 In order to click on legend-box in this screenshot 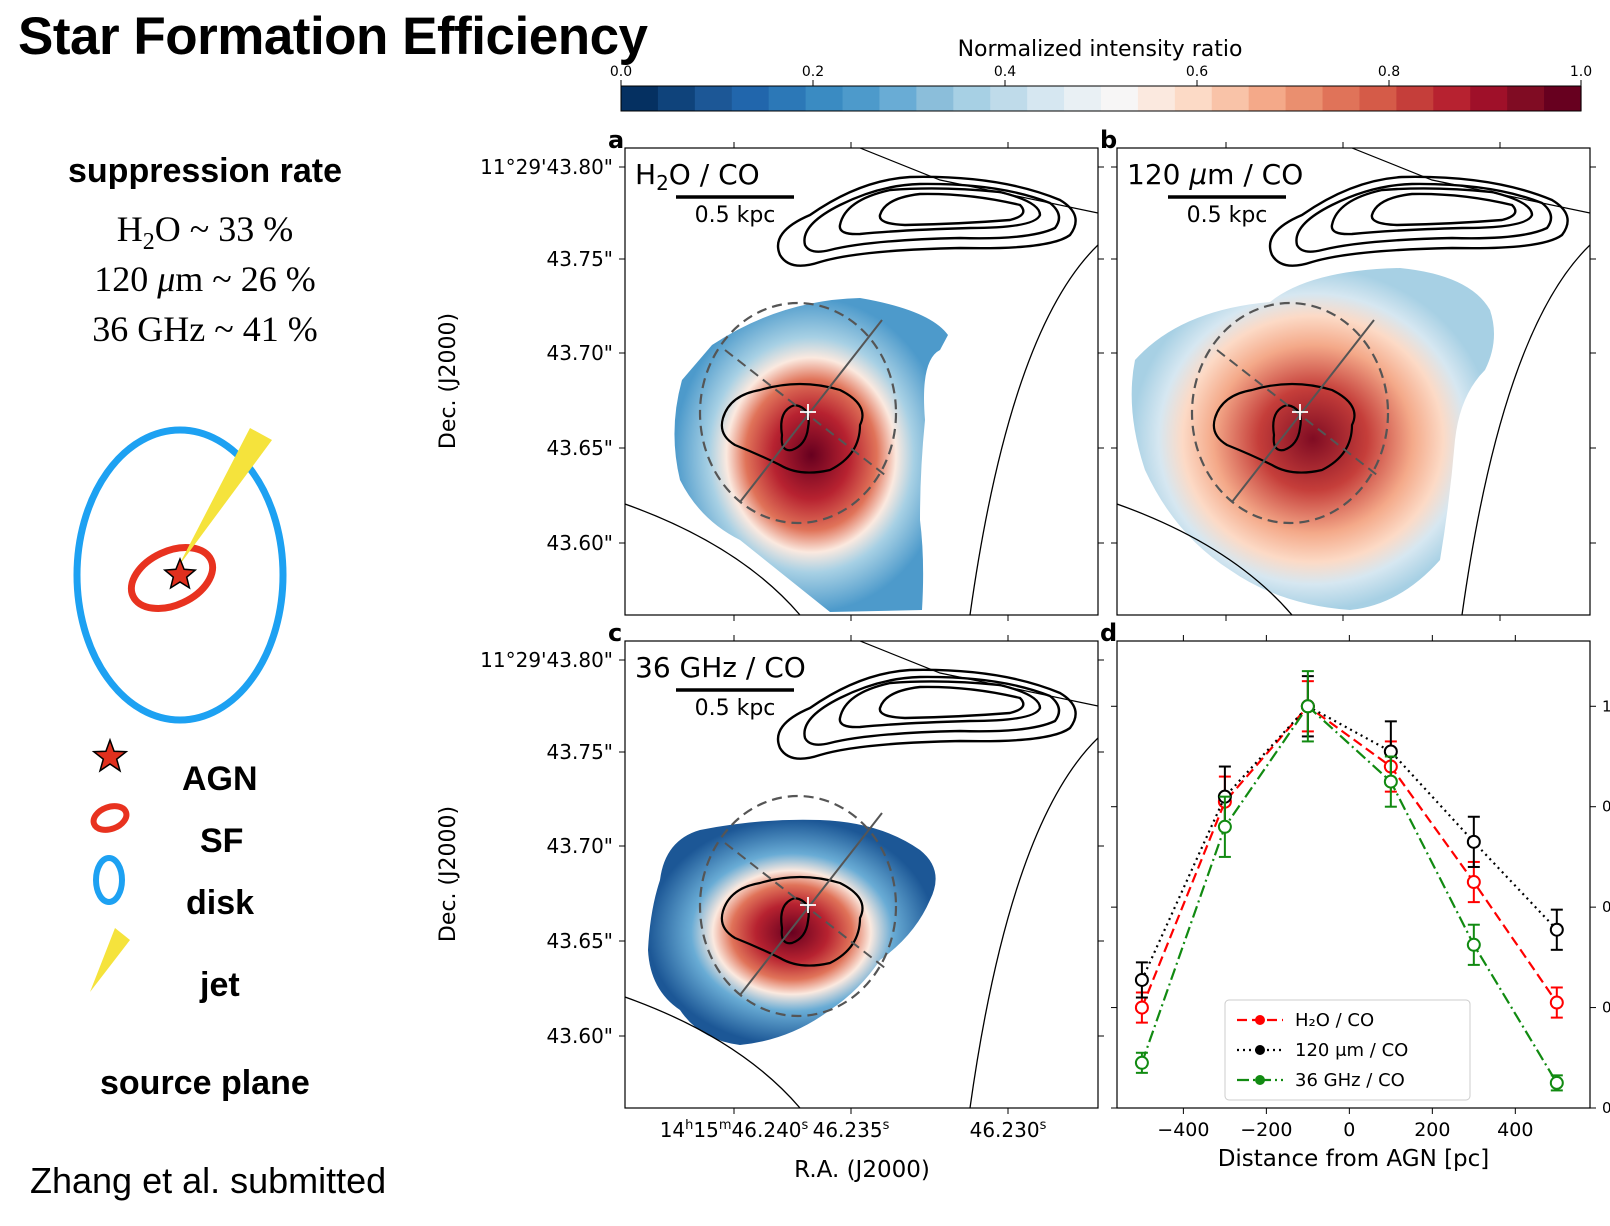, I will do `click(1347, 1050)`.